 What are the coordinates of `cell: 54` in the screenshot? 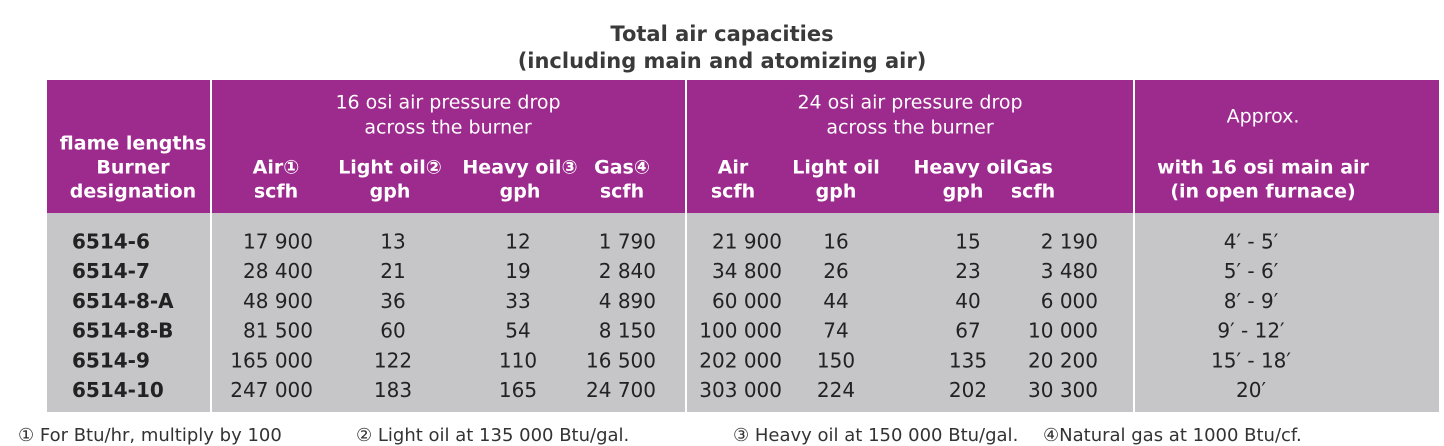 It's located at (517, 331).